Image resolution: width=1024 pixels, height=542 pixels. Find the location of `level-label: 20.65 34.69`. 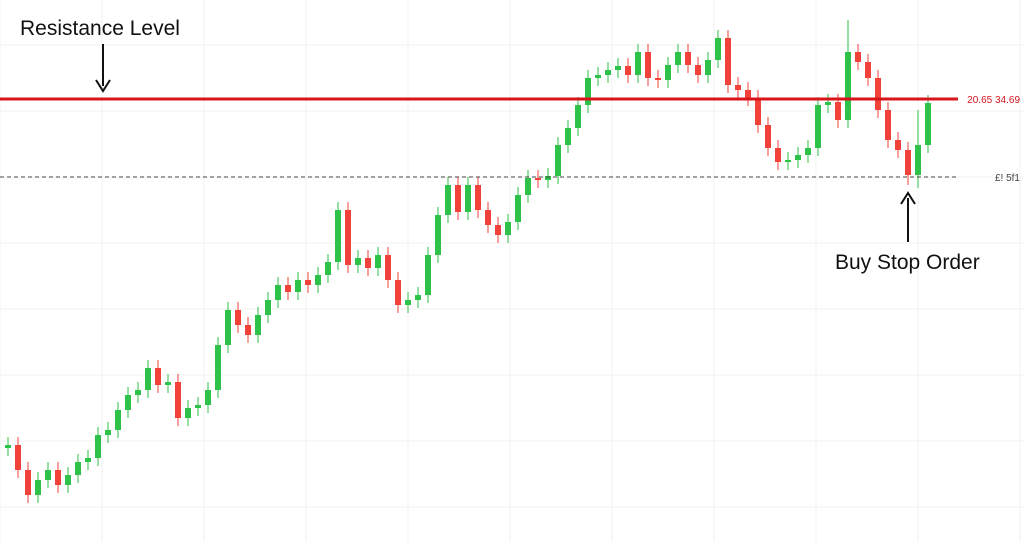

level-label: 20.65 34.69 is located at coordinates (993, 100).